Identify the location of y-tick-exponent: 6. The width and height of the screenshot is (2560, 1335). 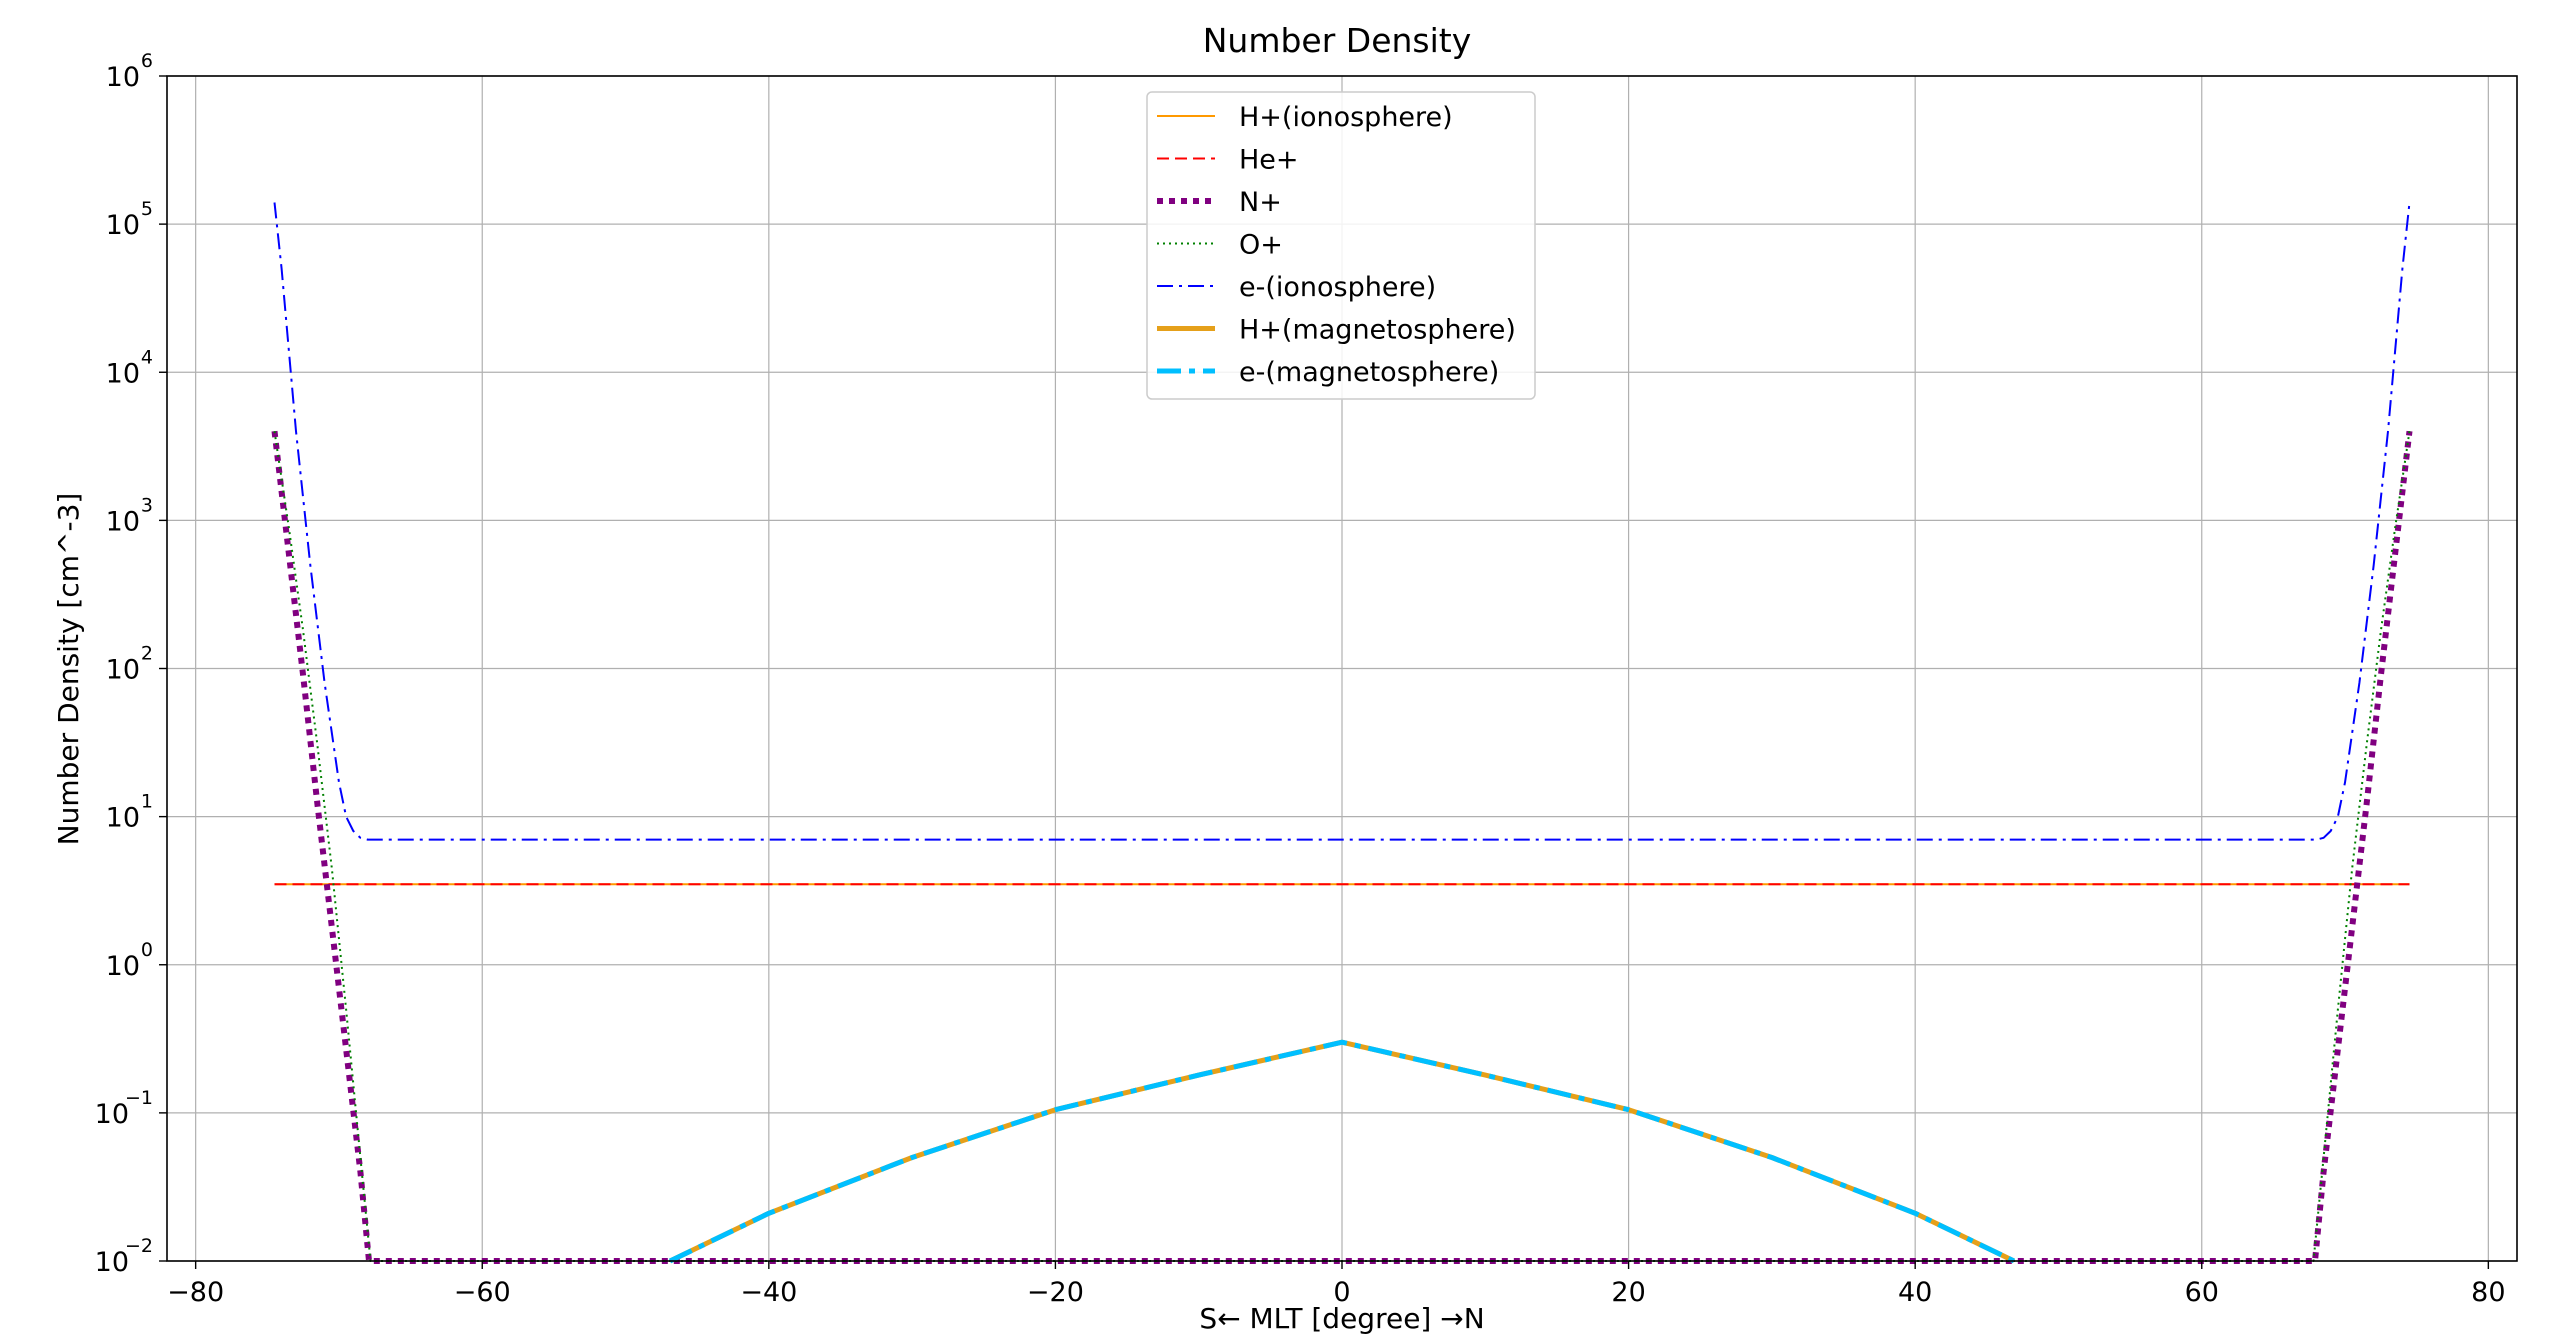
(147, 61).